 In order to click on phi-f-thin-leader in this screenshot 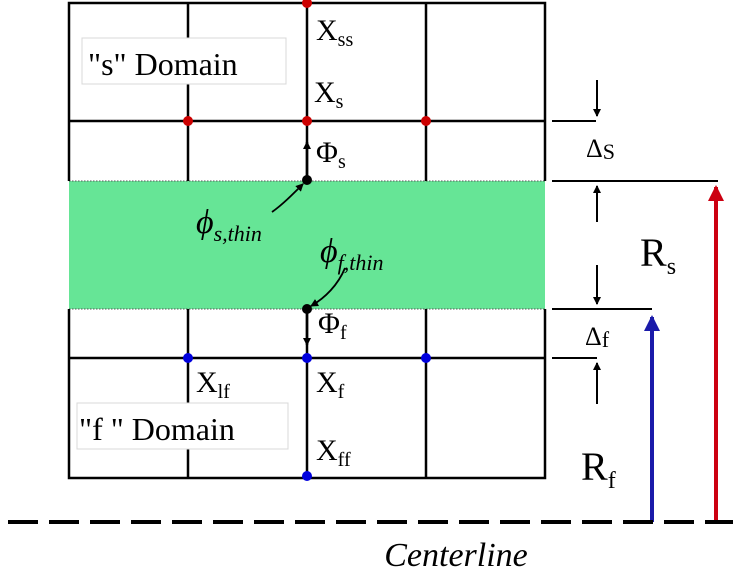, I will do `click(328, 287)`.